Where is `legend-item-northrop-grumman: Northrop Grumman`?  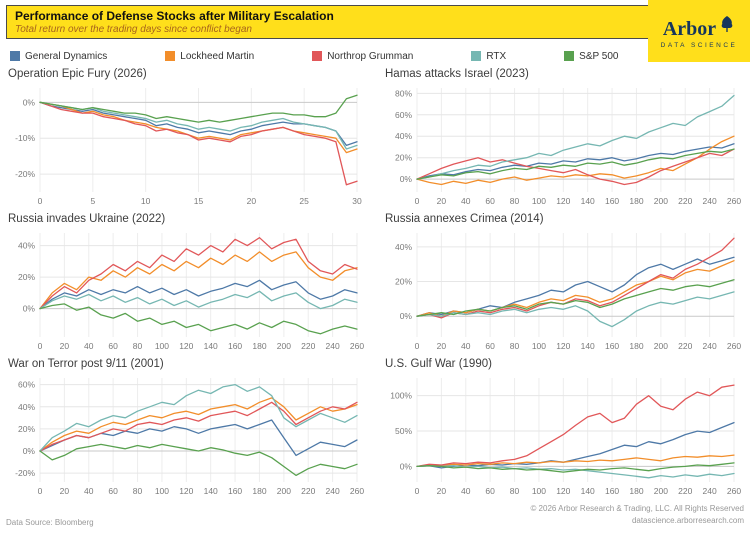
legend-item-northrop-grumman: Northrop Grumman is located at coordinates (362, 56).